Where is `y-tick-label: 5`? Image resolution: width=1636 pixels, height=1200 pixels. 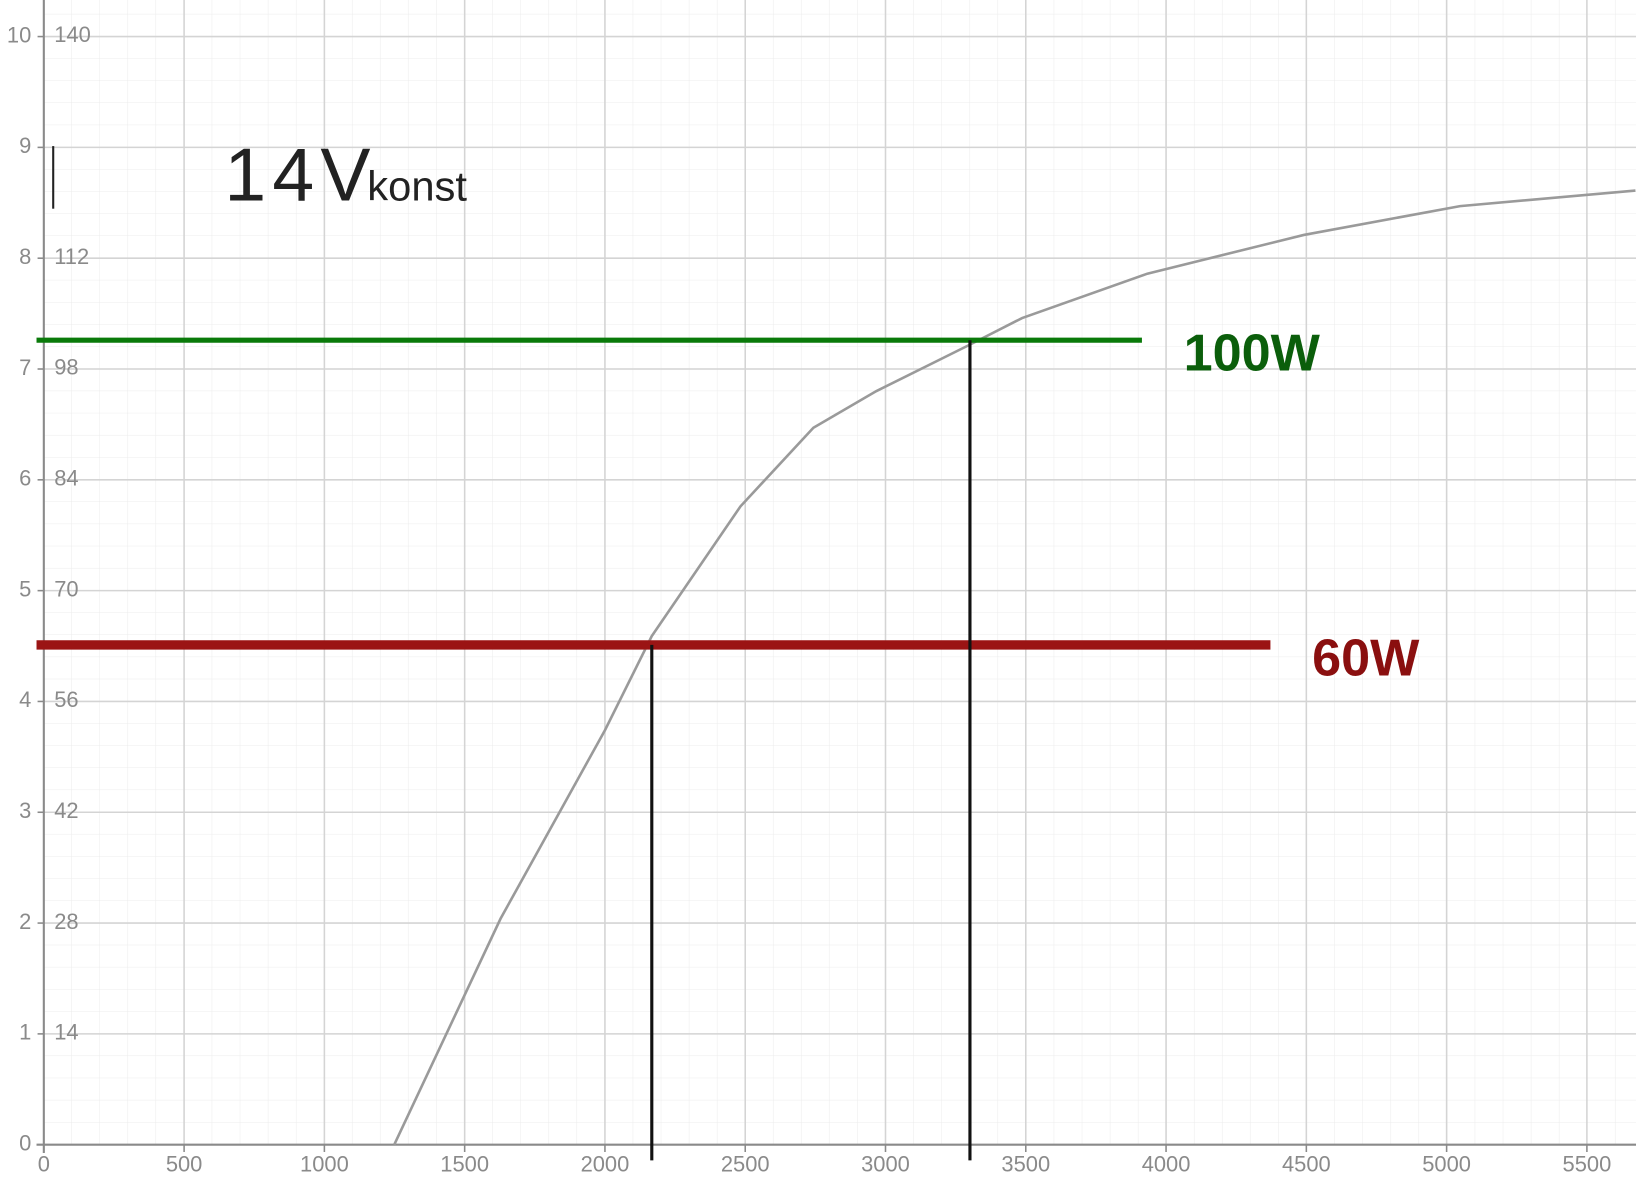 y-tick-label: 5 is located at coordinates (25, 588).